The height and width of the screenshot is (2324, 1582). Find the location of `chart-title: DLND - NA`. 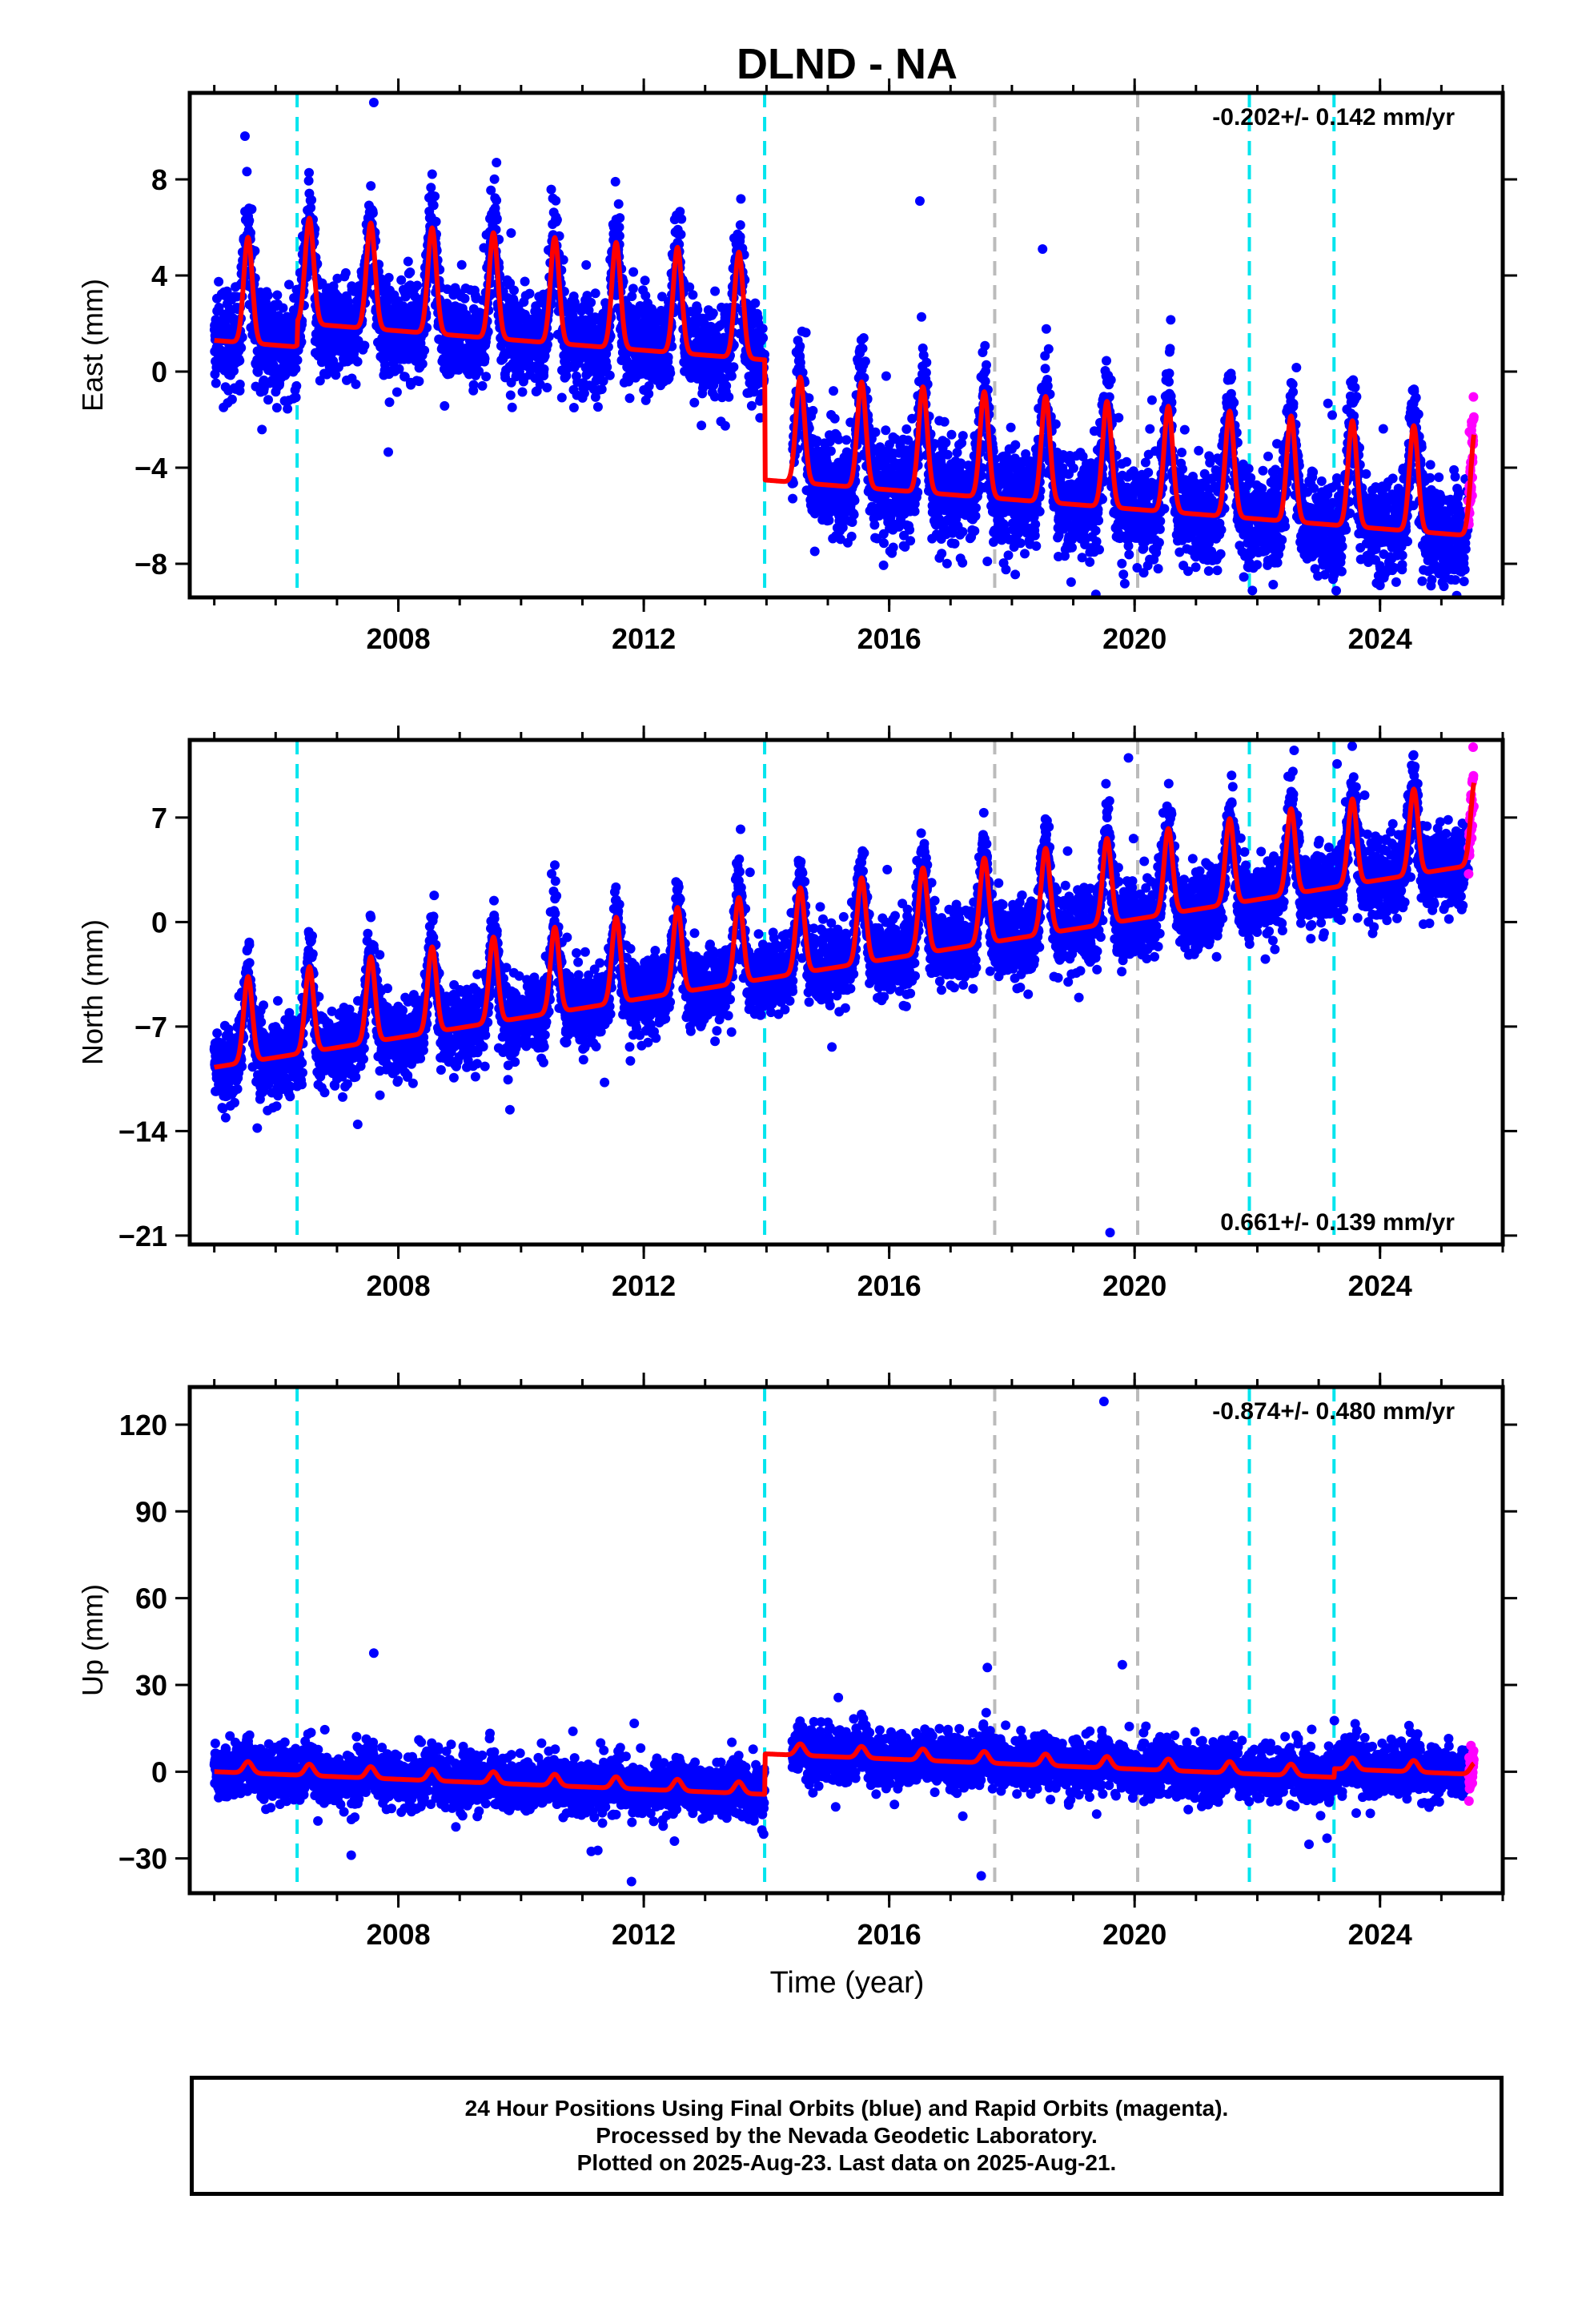

chart-title: DLND - NA is located at coordinates (847, 64).